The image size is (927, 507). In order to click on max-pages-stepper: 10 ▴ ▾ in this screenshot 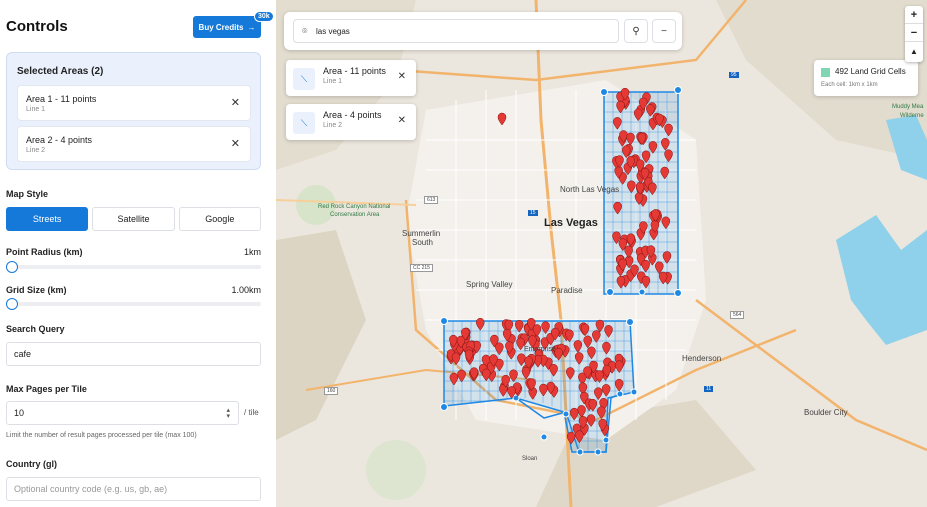, I will do `click(122, 413)`.